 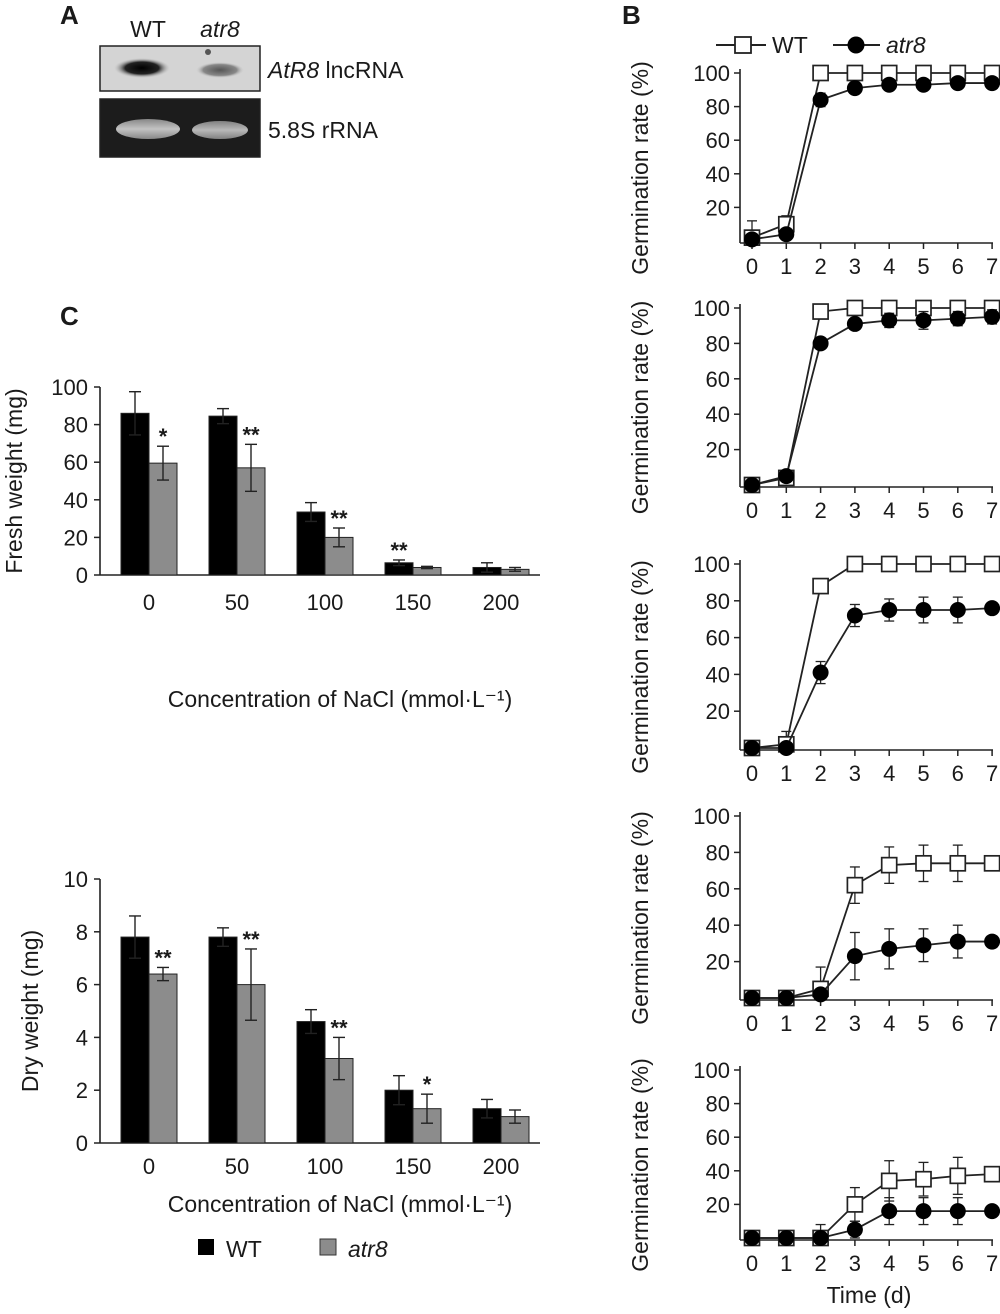 What do you see at coordinates (82, 1037) in the screenshot?
I see `y-tick-label: 4` at bounding box center [82, 1037].